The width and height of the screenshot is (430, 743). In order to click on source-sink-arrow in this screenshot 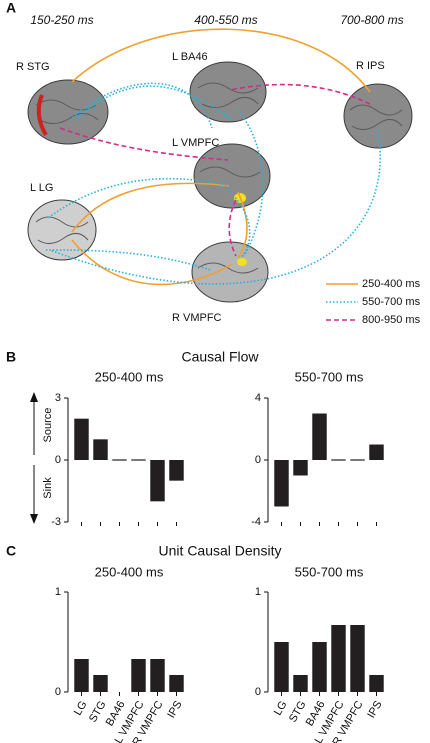, I will do `click(34, 458)`.